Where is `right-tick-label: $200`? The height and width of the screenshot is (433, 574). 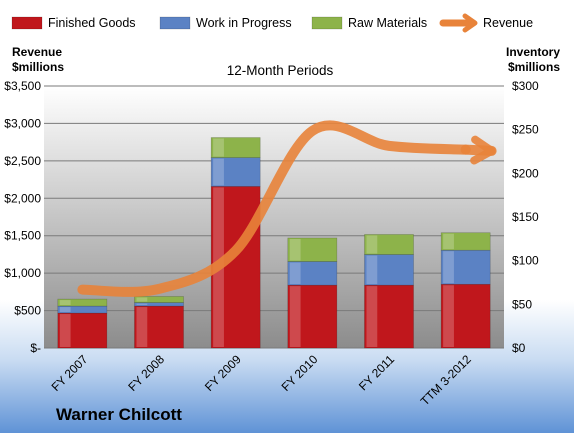 right-tick-label: $200 is located at coordinates (525, 173).